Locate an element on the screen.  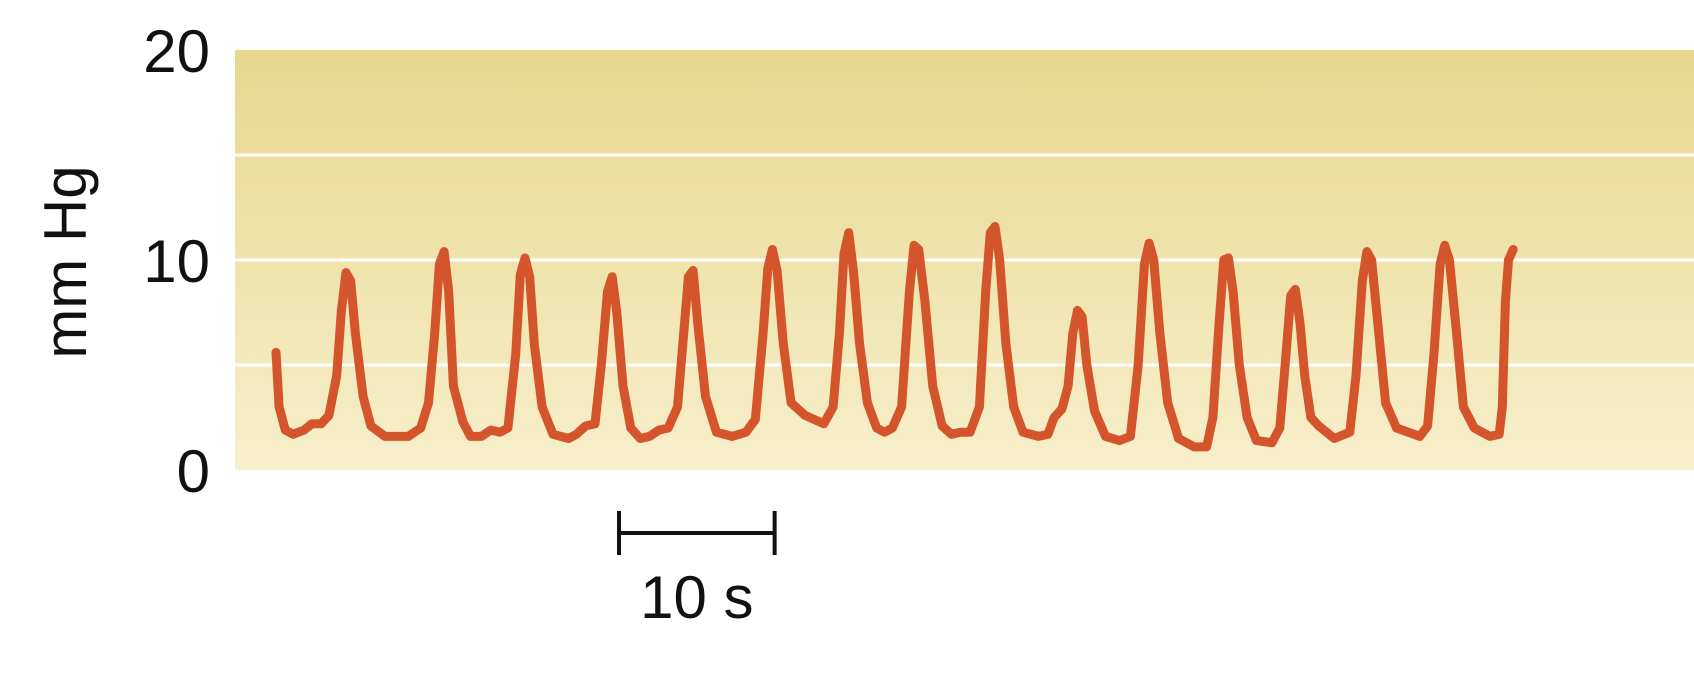
y-tick-labels: 0 10 20 is located at coordinates (176, 261).